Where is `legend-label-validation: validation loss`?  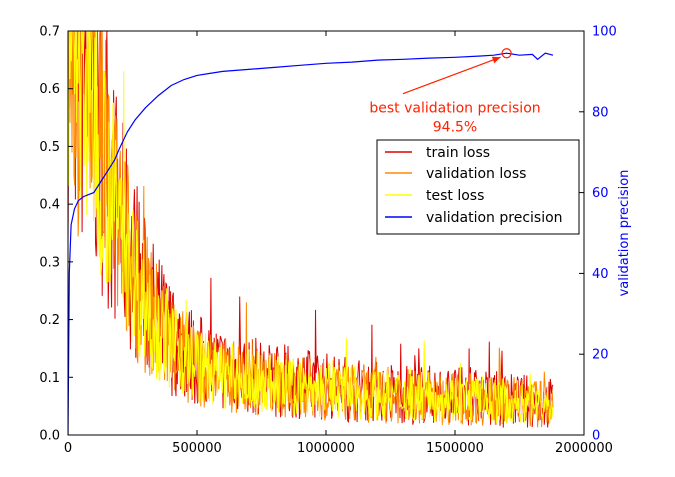 legend-label-validation: validation loss is located at coordinates (476, 174).